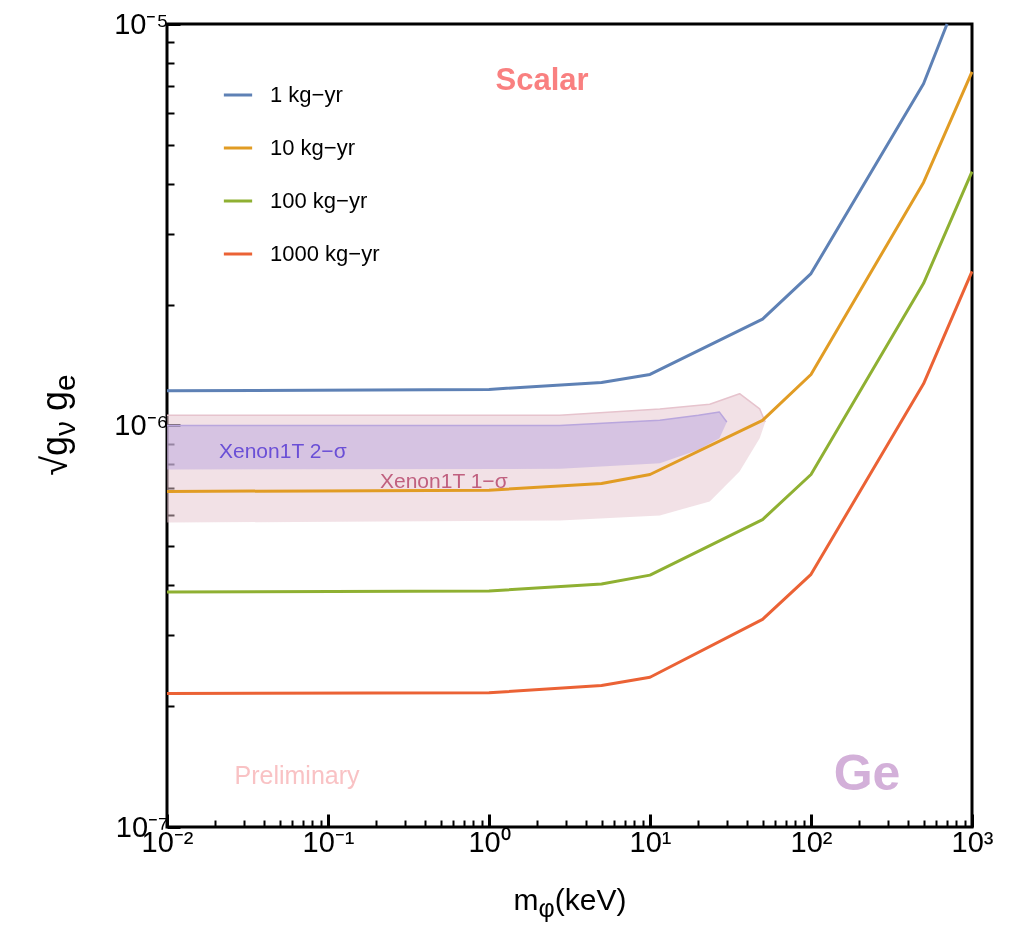  I want to click on y-tick-label: 10⁻⁶, so click(141, 425).